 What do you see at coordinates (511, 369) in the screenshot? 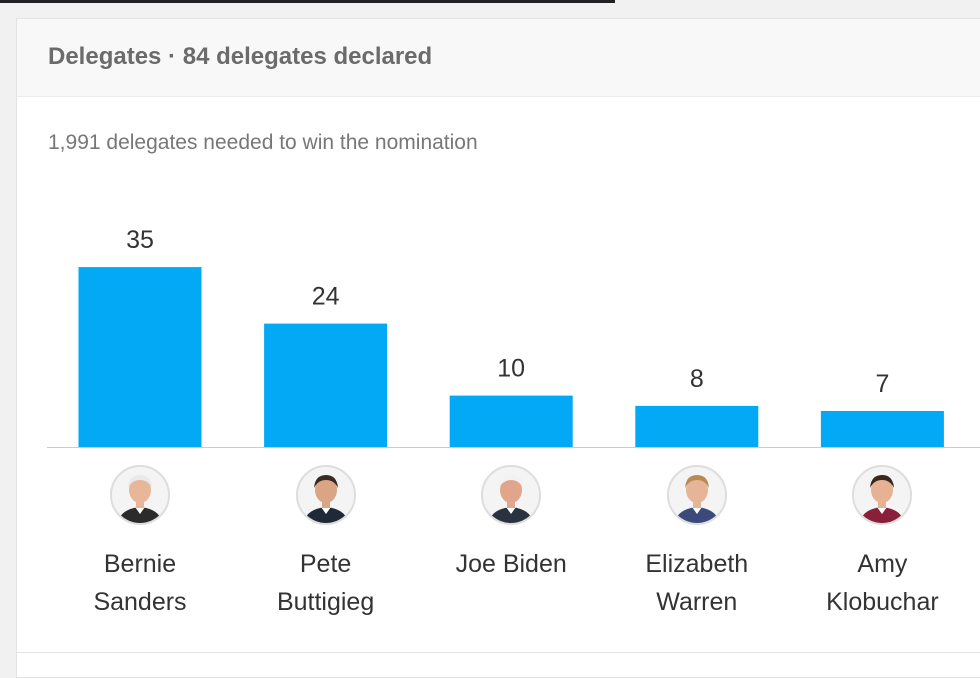
I see `bar-value-label: 10` at bounding box center [511, 369].